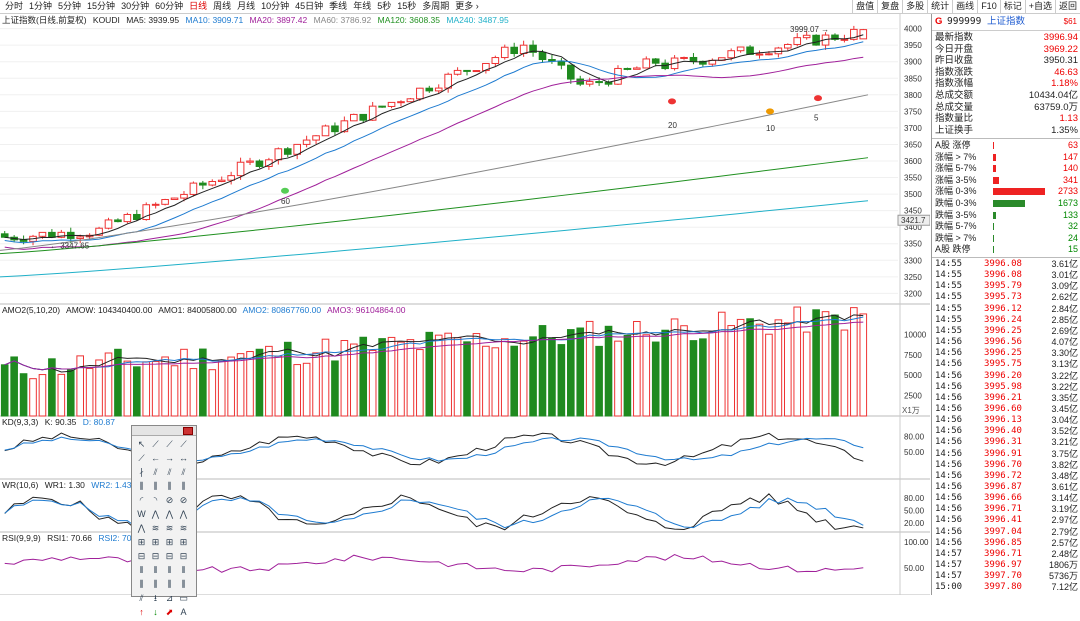 The height and width of the screenshot is (621, 1080). What do you see at coordinates (864, 6) in the screenshot?
I see `tool-button-0: 盘值` at bounding box center [864, 6].